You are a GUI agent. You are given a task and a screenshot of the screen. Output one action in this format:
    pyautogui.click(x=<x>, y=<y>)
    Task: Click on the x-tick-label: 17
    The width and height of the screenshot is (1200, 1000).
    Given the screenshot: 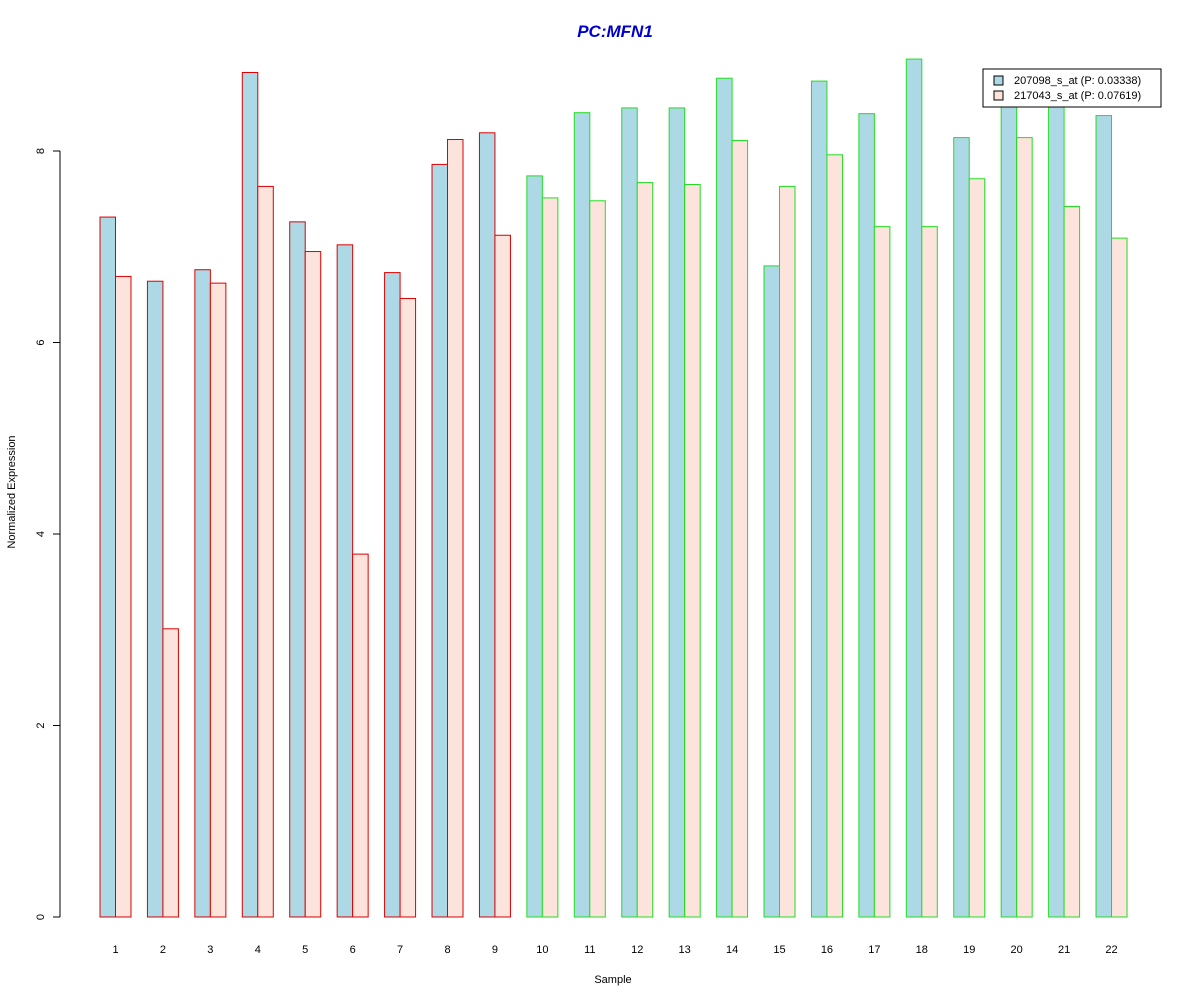 What is the action you would take?
    pyautogui.click(x=874, y=950)
    